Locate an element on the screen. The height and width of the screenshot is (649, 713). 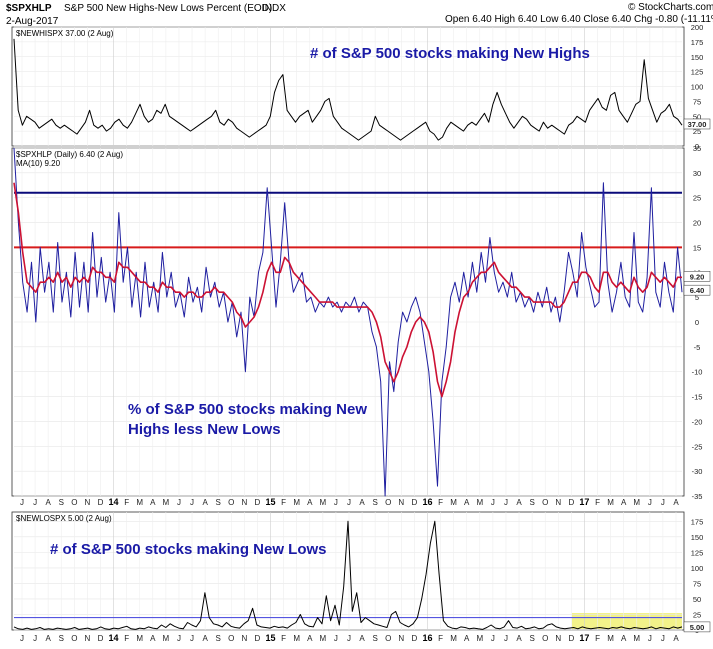
ma-panel-label: MA(10) 9.20 is located at coordinates (38, 163).